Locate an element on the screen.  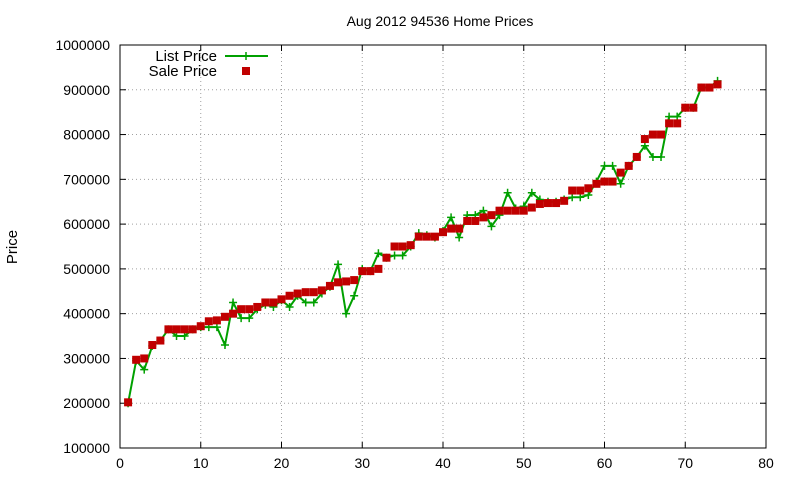
y-axis-label: Price is located at coordinates (12, 247).